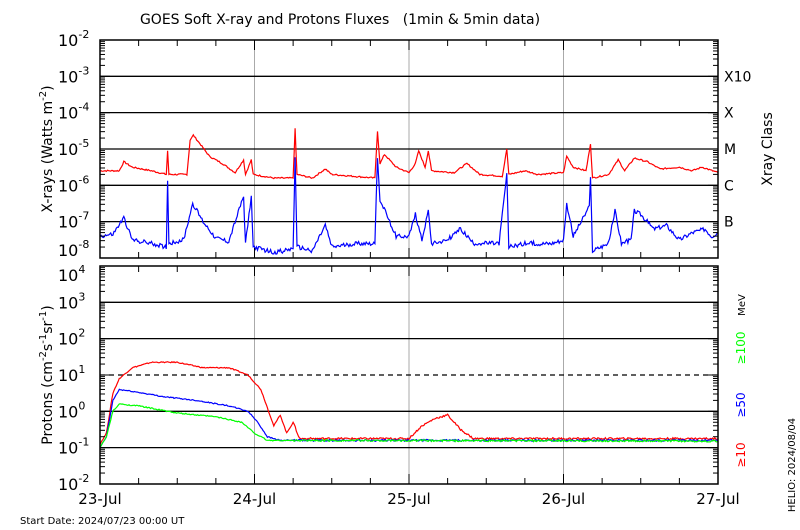 This screenshot has width=800, height=530. What do you see at coordinates (73, 184) in the screenshot?
I see `y-tick-label: 10⁻⁶` at bounding box center [73, 184].